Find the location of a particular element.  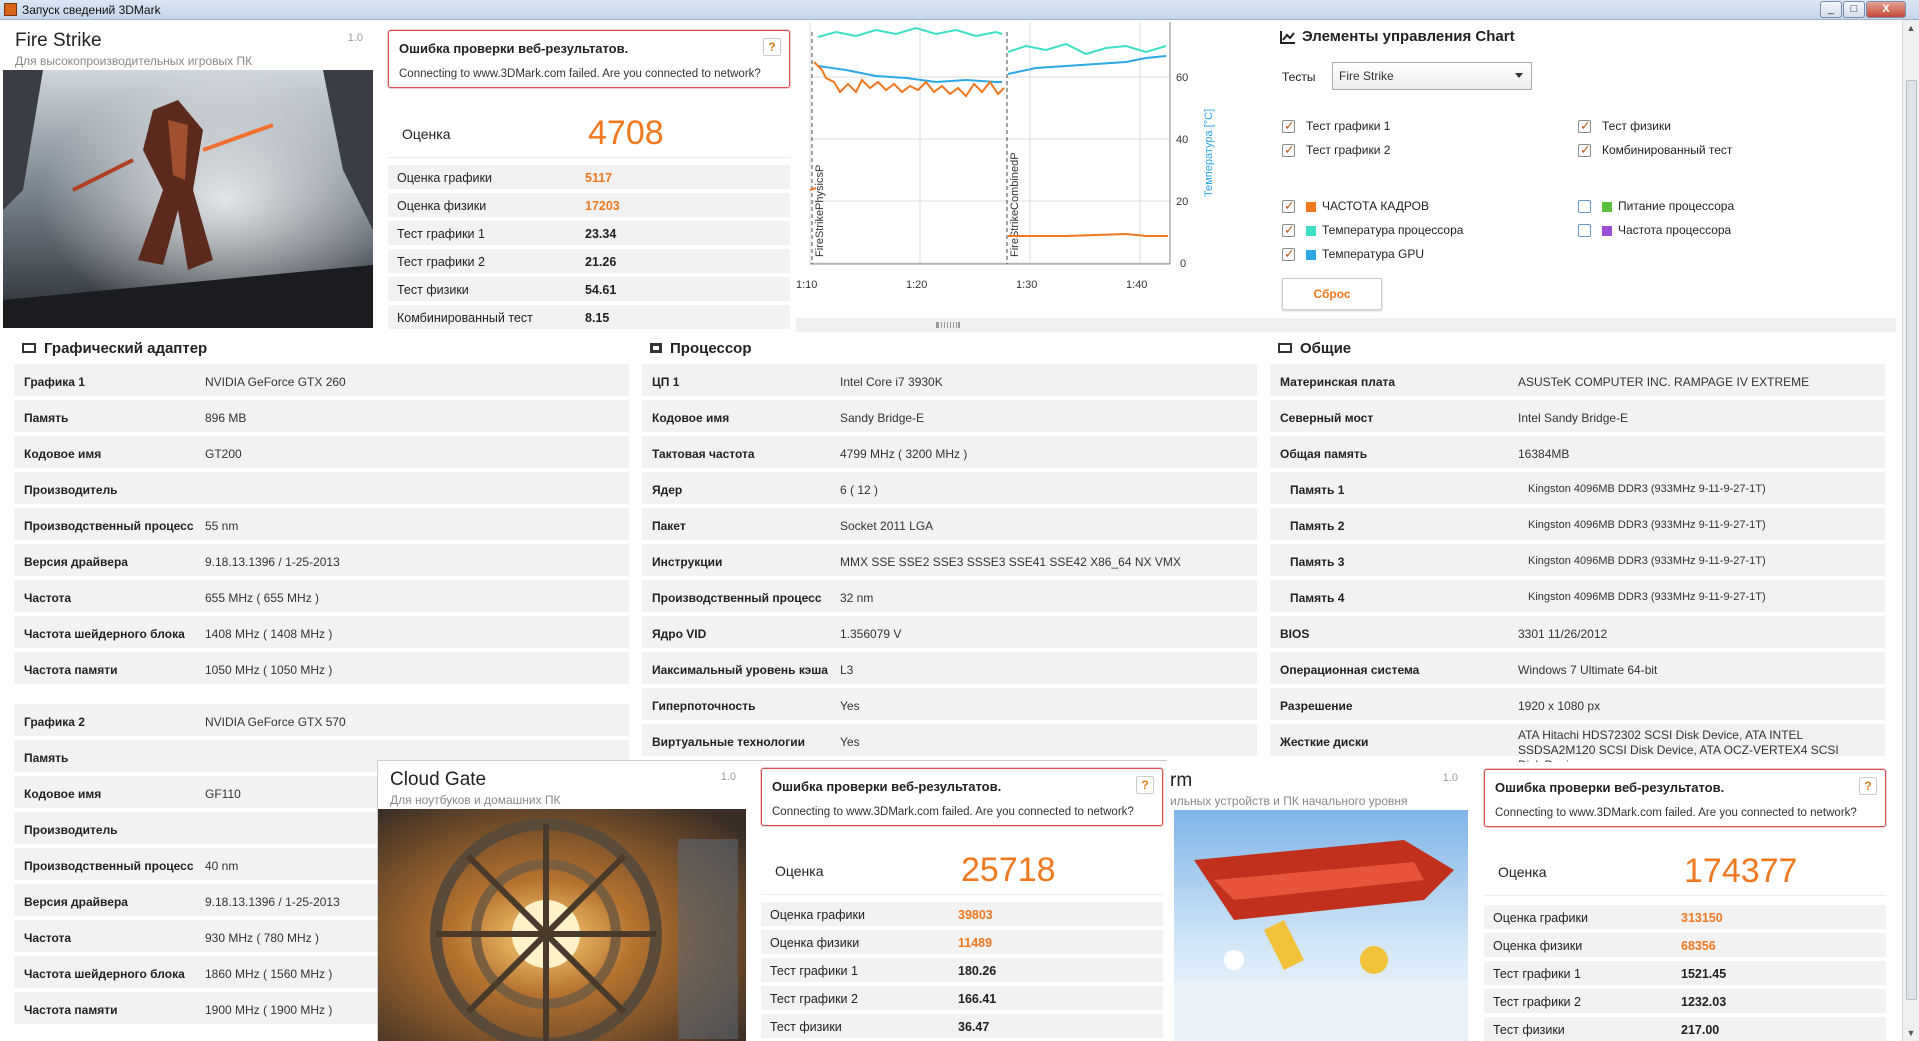

score-row: Тест графики 1 180.26 is located at coordinates (962, 971).